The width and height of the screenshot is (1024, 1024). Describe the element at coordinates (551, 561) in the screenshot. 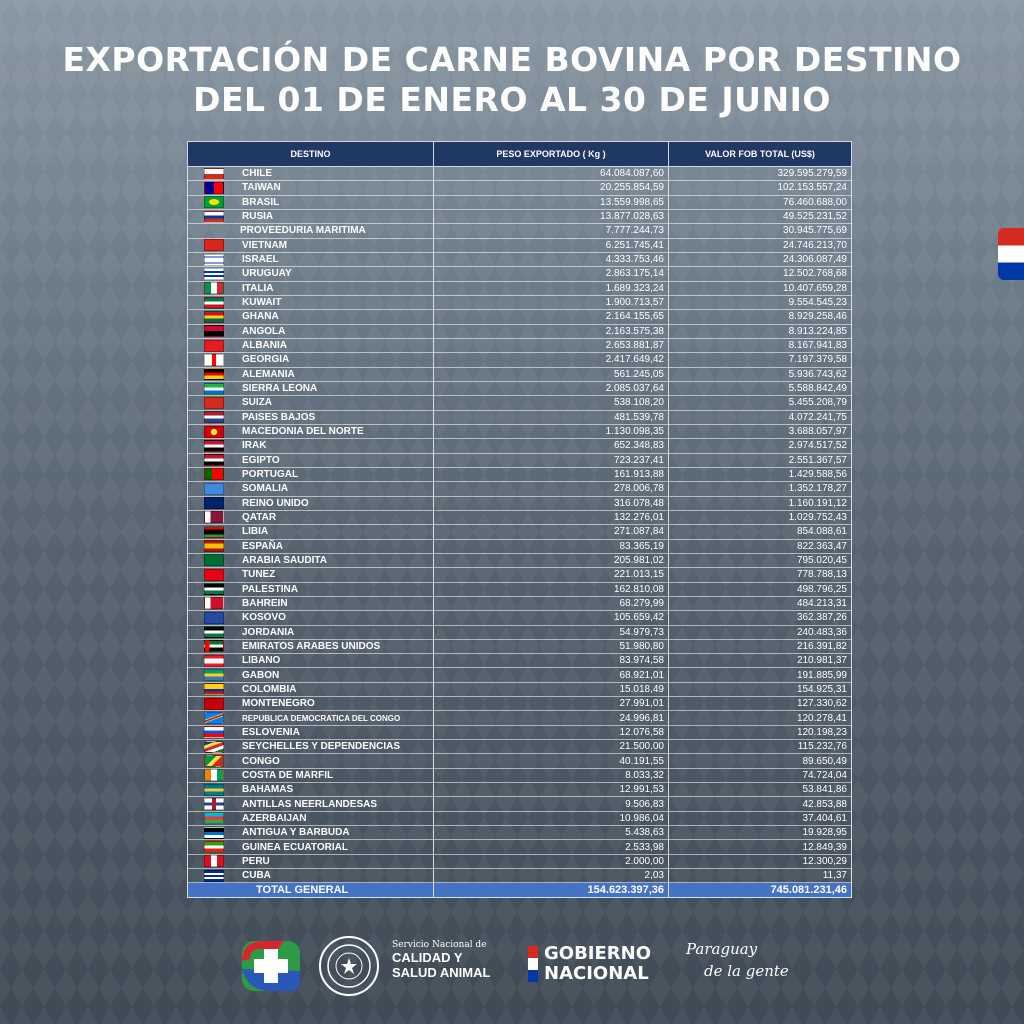

I see `peso-cell: 205.981,02` at that location.